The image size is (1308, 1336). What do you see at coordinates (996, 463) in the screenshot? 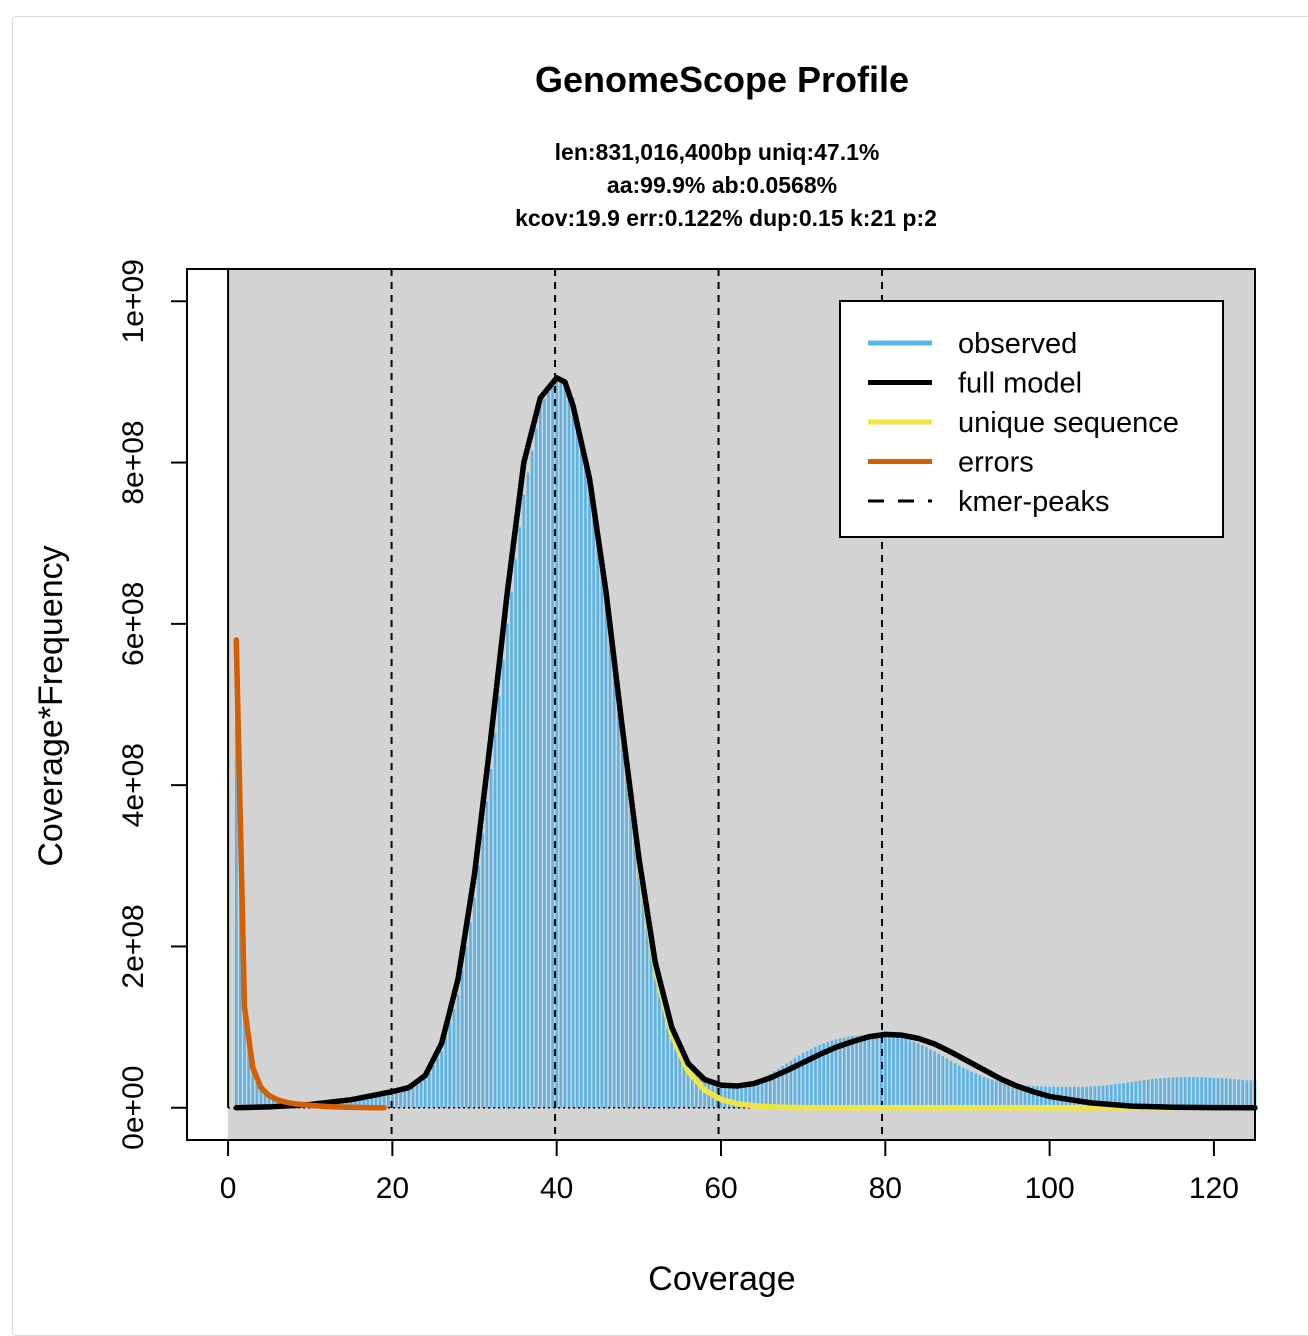
I see `legend-label: errors` at bounding box center [996, 463].